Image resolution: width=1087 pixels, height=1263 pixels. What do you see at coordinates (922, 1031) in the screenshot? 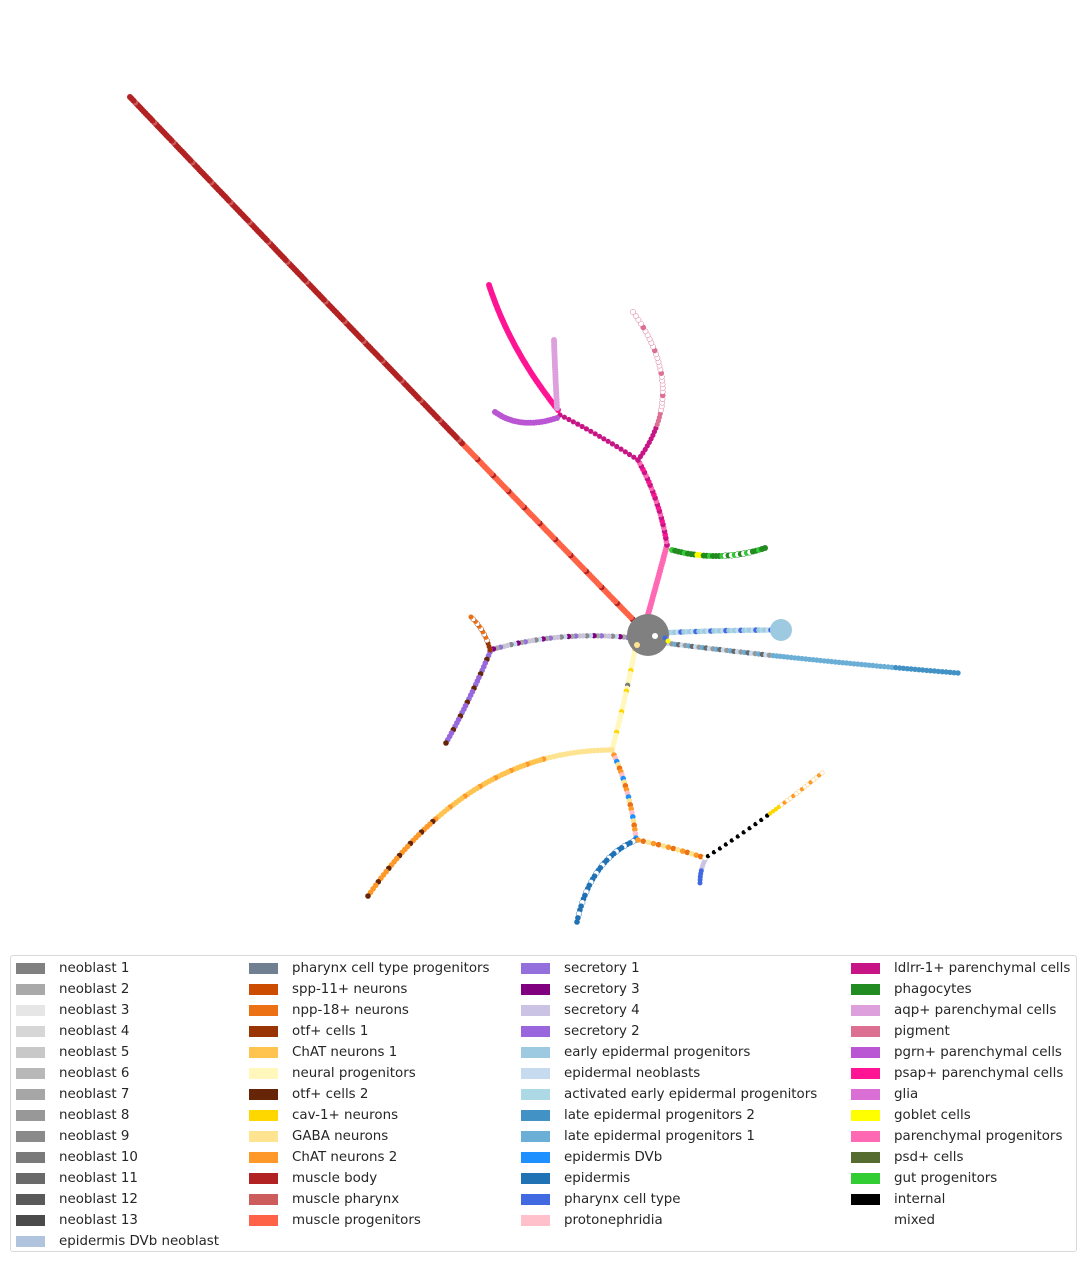
I see `legend-label: pigment` at bounding box center [922, 1031].